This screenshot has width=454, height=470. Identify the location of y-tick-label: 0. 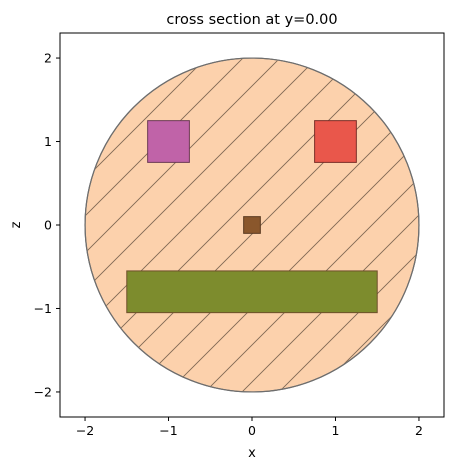
(48, 225).